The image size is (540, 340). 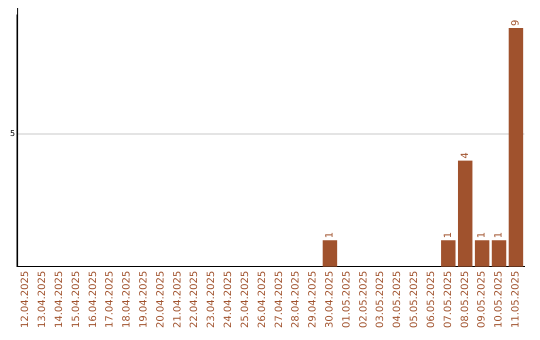 What do you see at coordinates (26, 299) in the screenshot?
I see `x-tick-label: 12.04.2025` at bounding box center [26, 299].